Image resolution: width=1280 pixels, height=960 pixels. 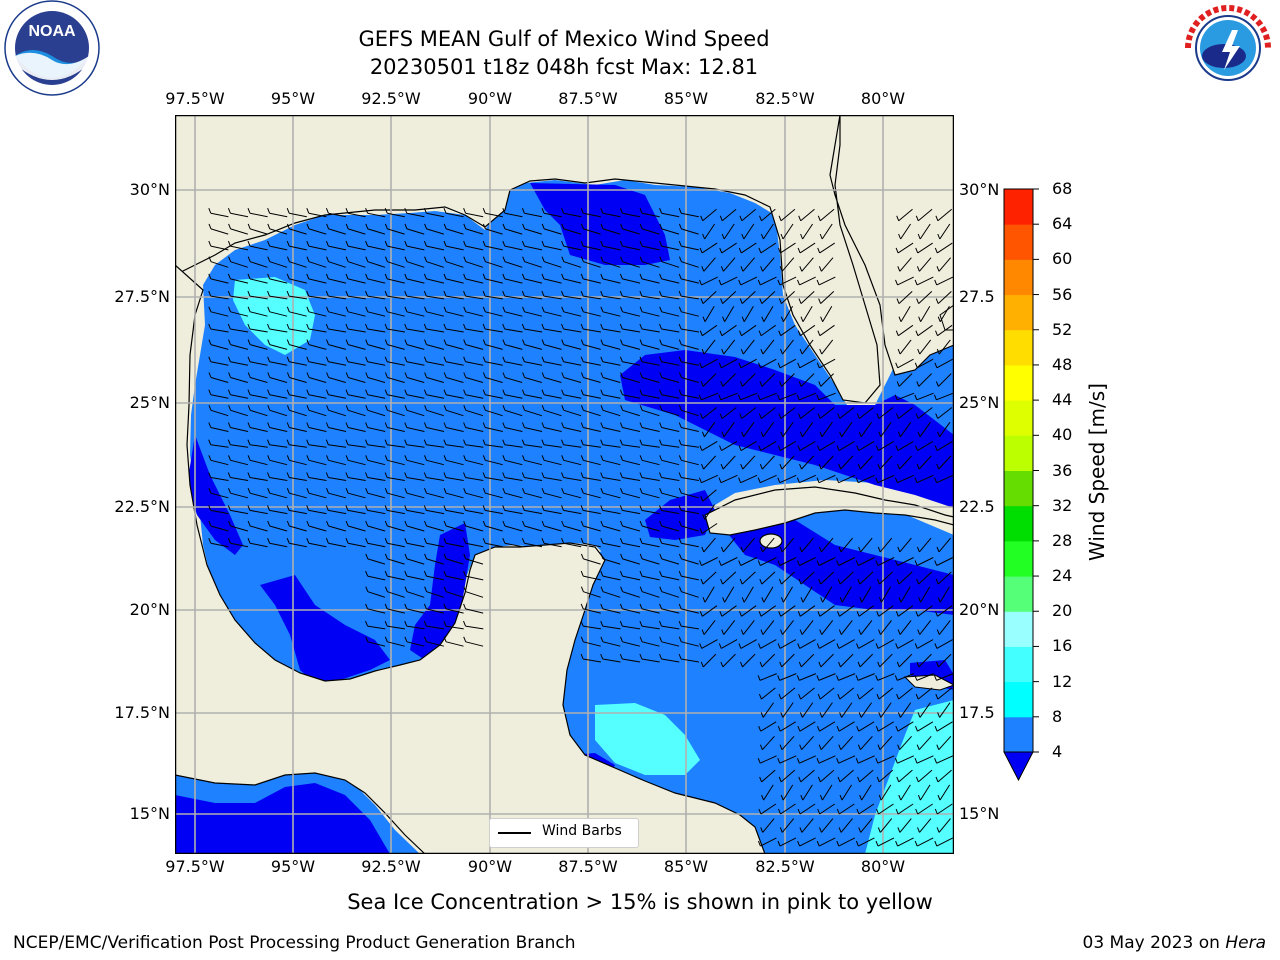 What do you see at coordinates (979, 609) in the screenshot?
I see `lat-label-right: 20°N` at bounding box center [979, 609].